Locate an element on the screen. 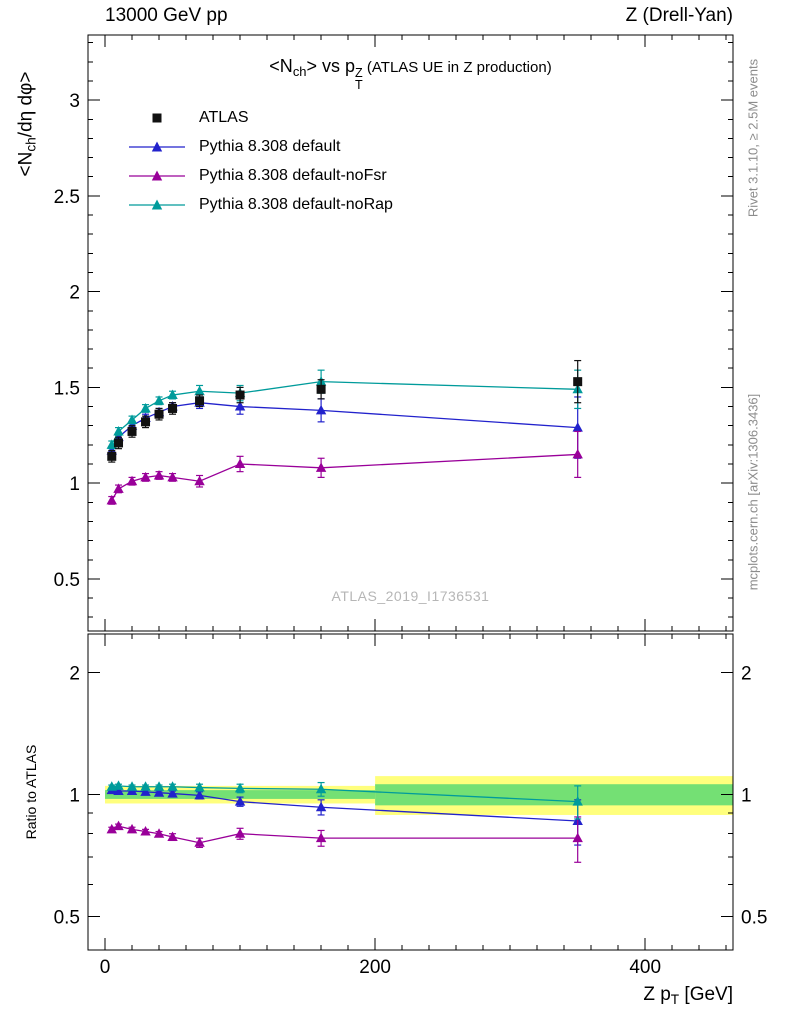 This screenshot has height=1024, width=786. main-y-tick-label: 1 is located at coordinates (74, 484).